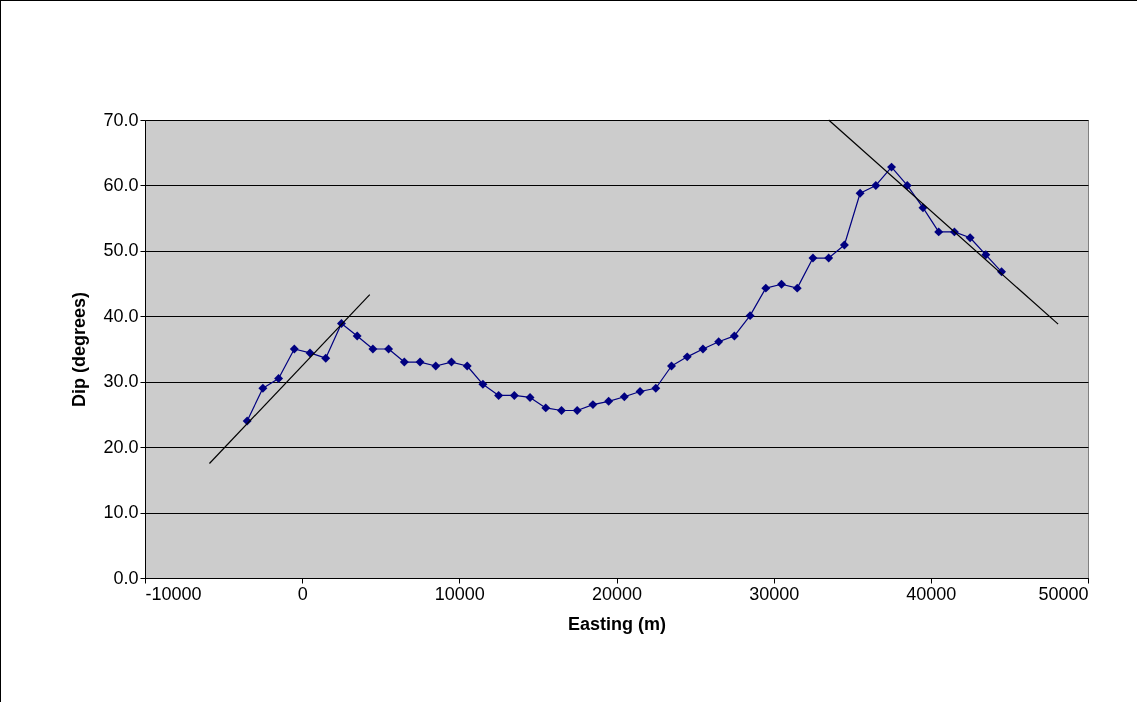  Describe the element at coordinates (121, 315) in the screenshot. I see `y-tick-label: 40.0` at that location.